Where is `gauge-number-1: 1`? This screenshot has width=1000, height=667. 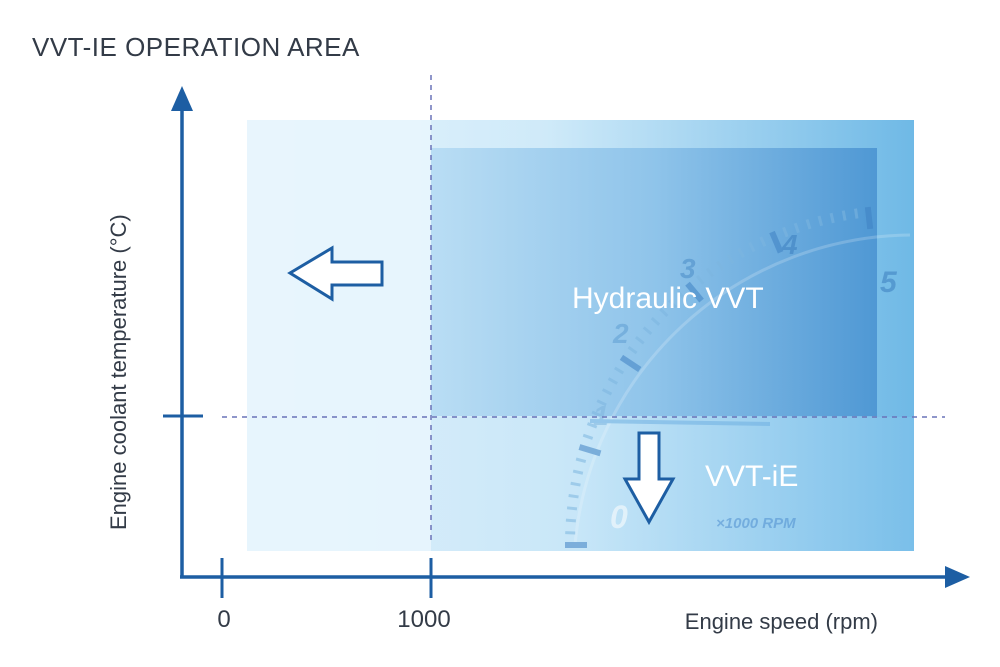 gauge-number-1: 1 is located at coordinates (601, 415).